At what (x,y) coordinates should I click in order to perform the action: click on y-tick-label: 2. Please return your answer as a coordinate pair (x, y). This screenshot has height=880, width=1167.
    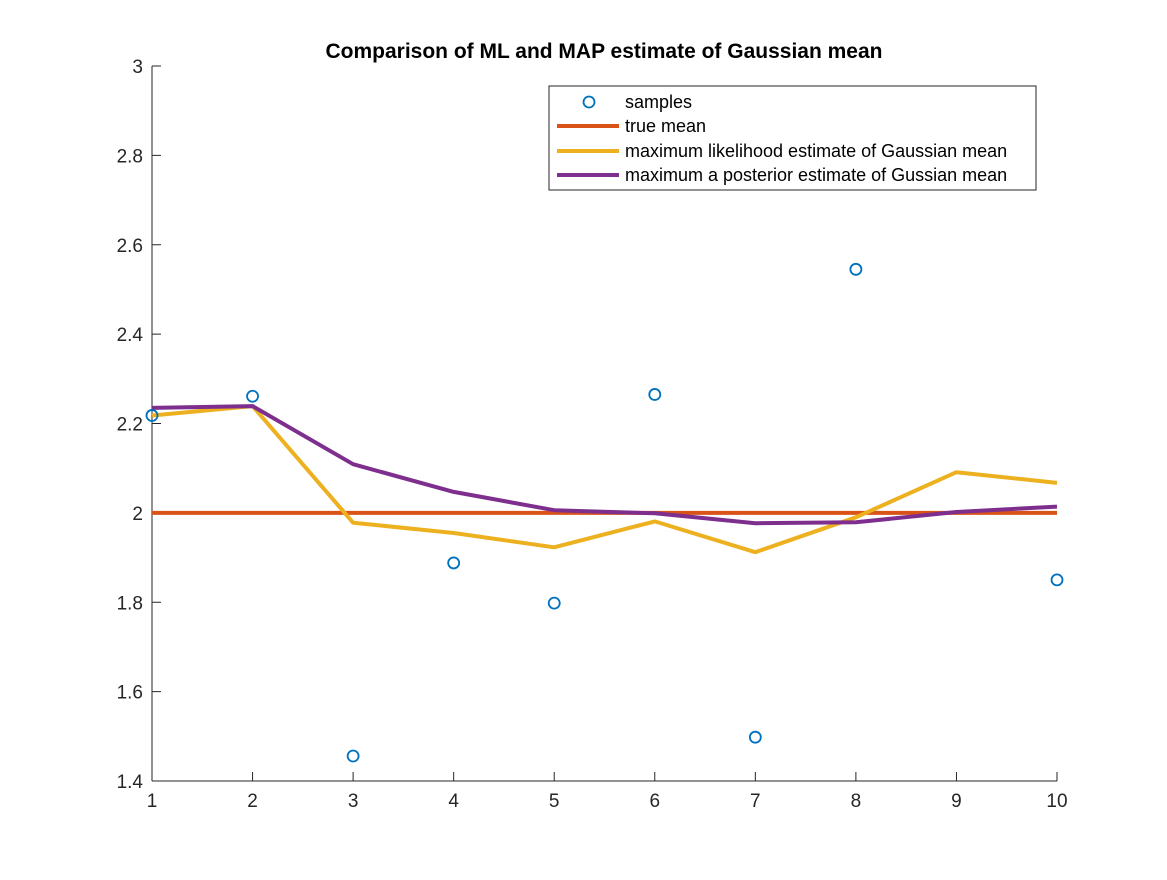
    Looking at the image, I should click on (137, 514).